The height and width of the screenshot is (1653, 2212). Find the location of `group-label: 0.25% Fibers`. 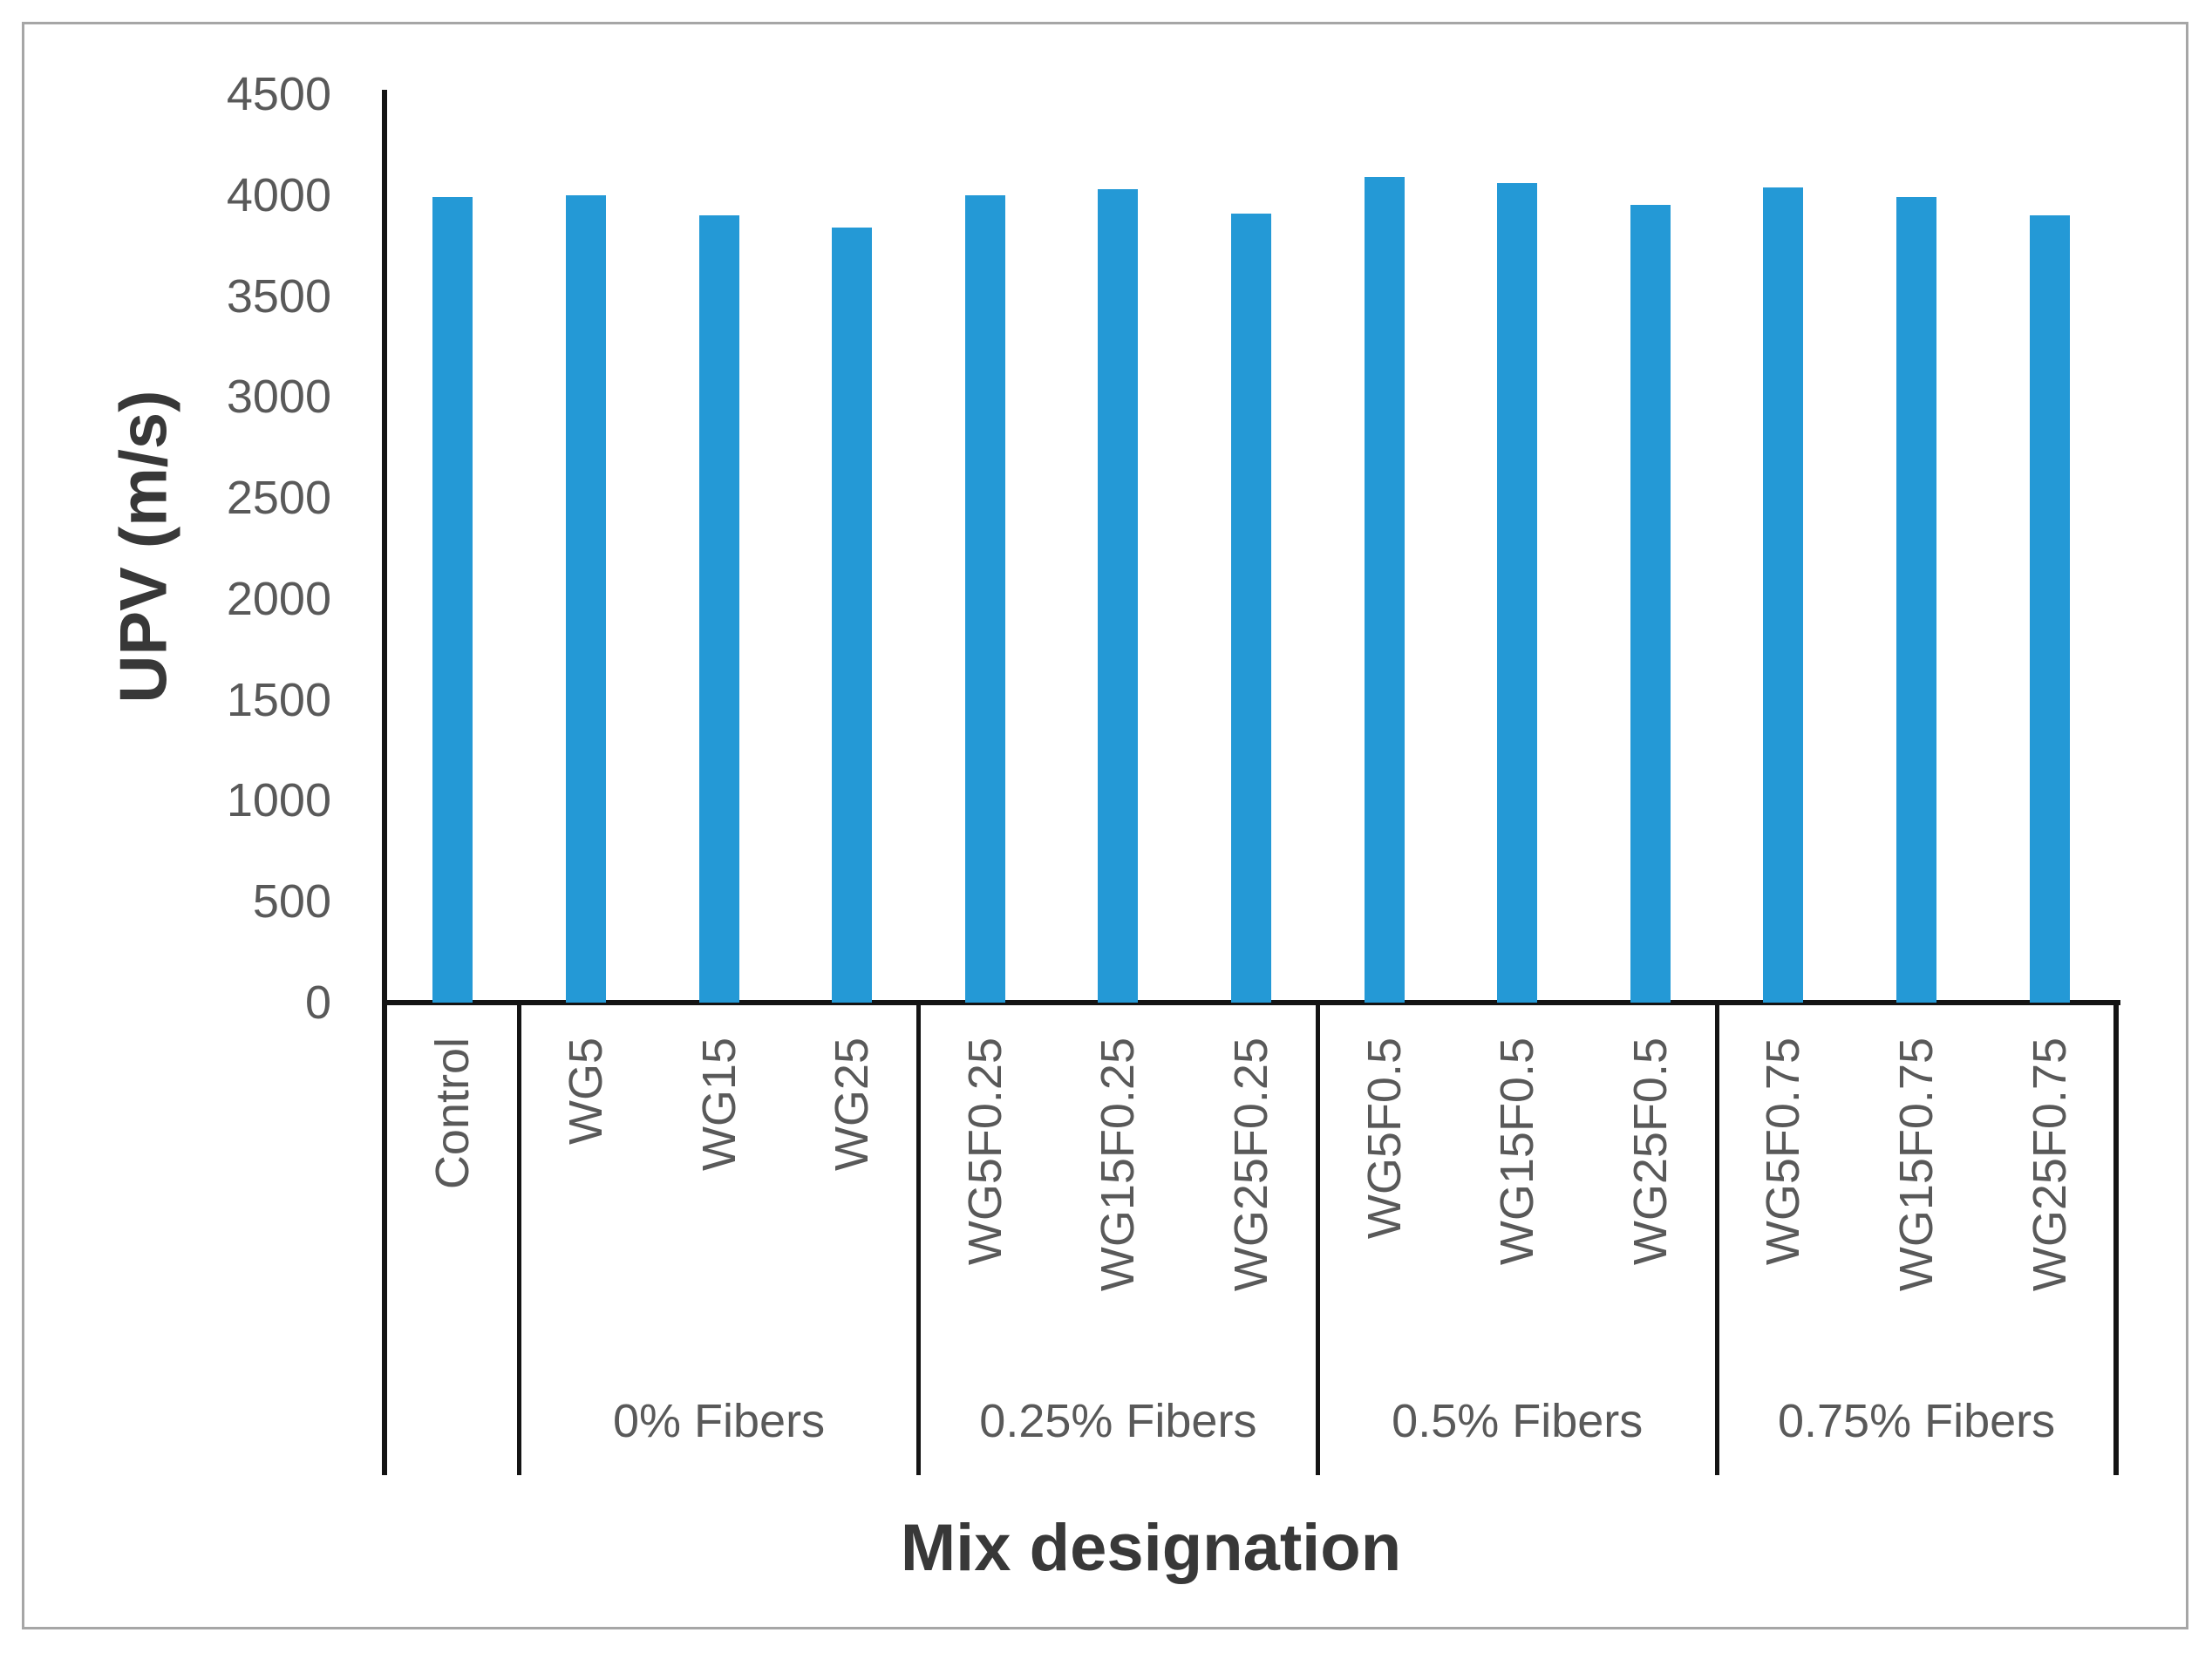

group-label: 0.25% Fibers is located at coordinates (1118, 1421).